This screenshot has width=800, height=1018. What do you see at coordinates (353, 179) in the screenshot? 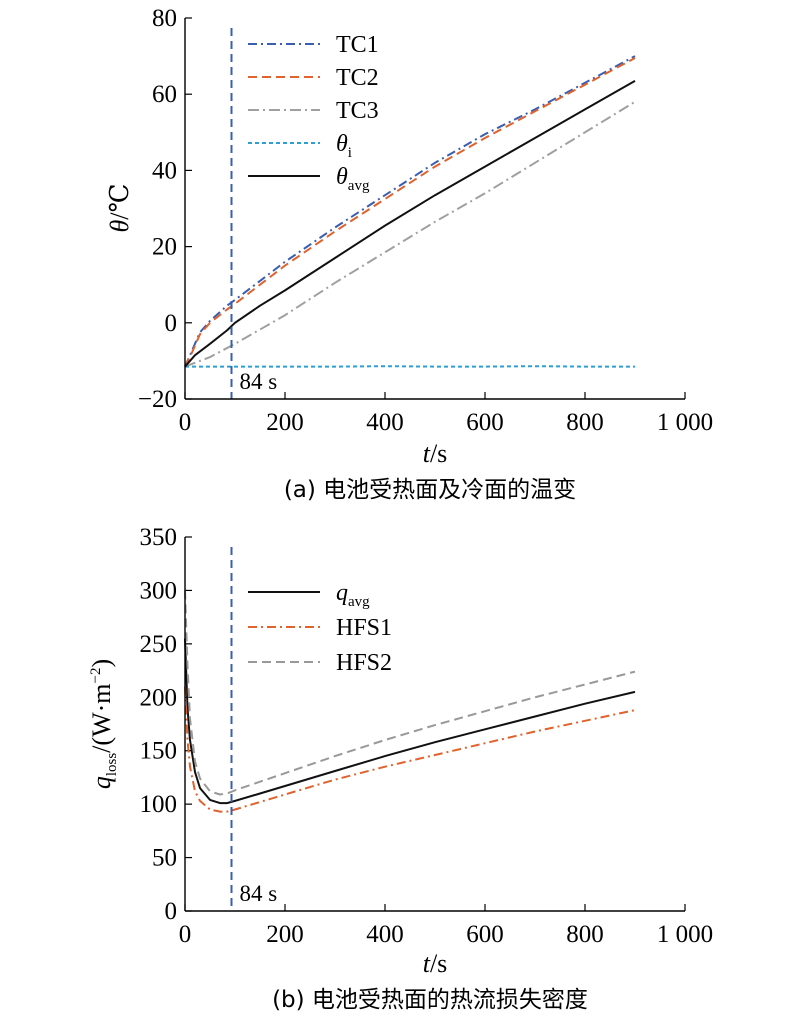
I see `legend-label-θavg: θavg` at bounding box center [353, 179].